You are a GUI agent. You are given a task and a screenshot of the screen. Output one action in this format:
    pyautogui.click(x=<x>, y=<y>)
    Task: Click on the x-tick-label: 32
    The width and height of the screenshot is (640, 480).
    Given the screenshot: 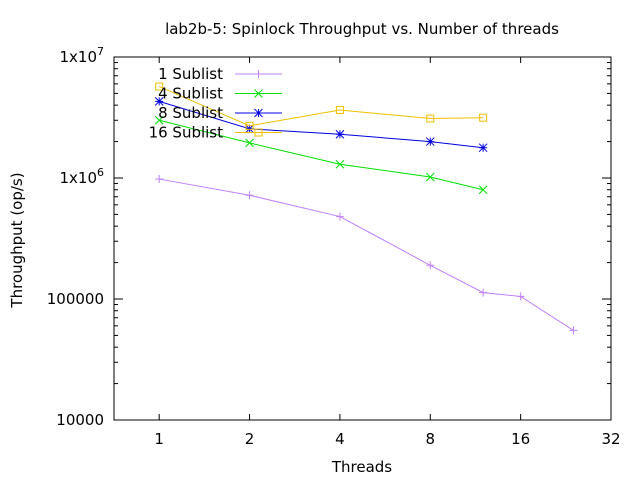 What is the action you would take?
    pyautogui.click(x=610, y=439)
    